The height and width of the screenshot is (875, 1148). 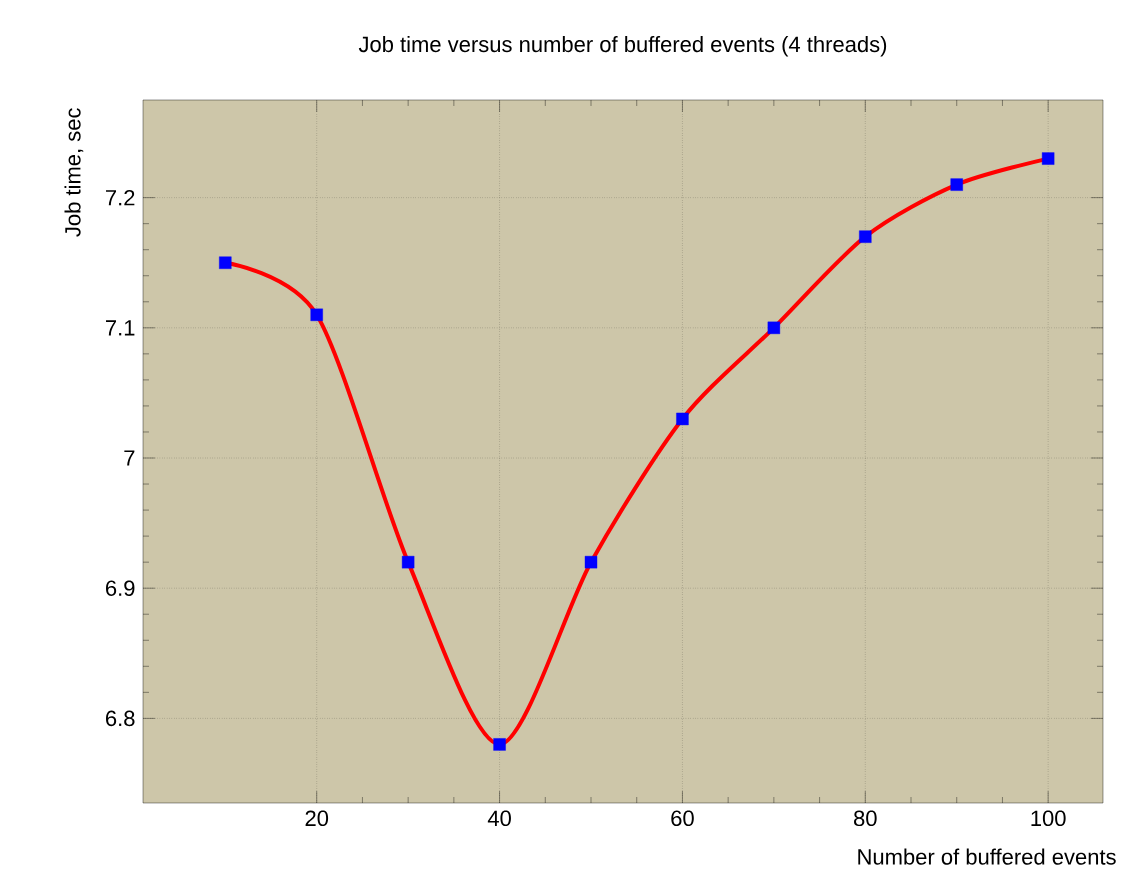 What do you see at coordinates (120, 328) in the screenshot?
I see `y-tick-label: 7.1` at bounding box center [120, 328].